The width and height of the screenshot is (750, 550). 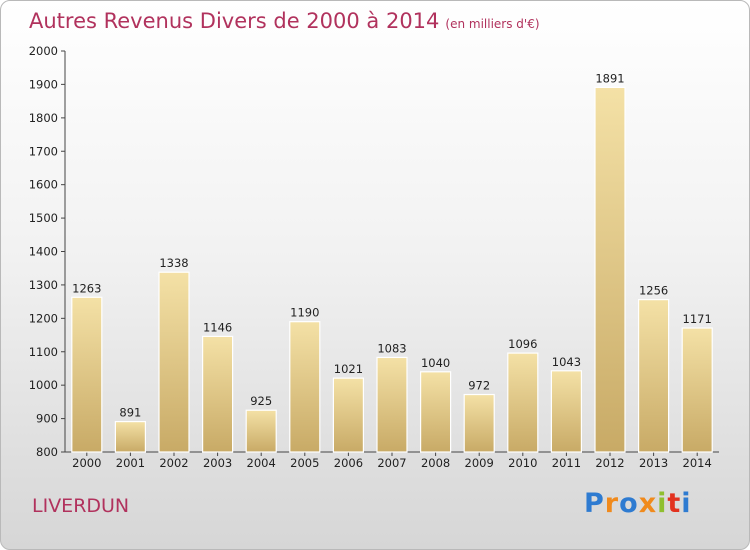 I want to click on y-tick-label: 1000, so click(x=43, y=385).